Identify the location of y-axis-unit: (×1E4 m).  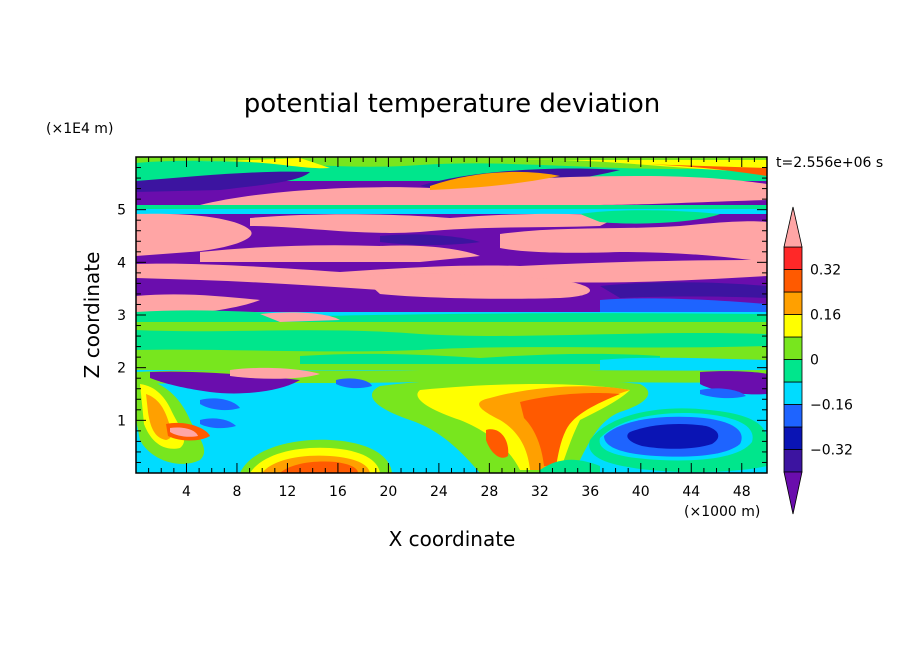
(79, 129).